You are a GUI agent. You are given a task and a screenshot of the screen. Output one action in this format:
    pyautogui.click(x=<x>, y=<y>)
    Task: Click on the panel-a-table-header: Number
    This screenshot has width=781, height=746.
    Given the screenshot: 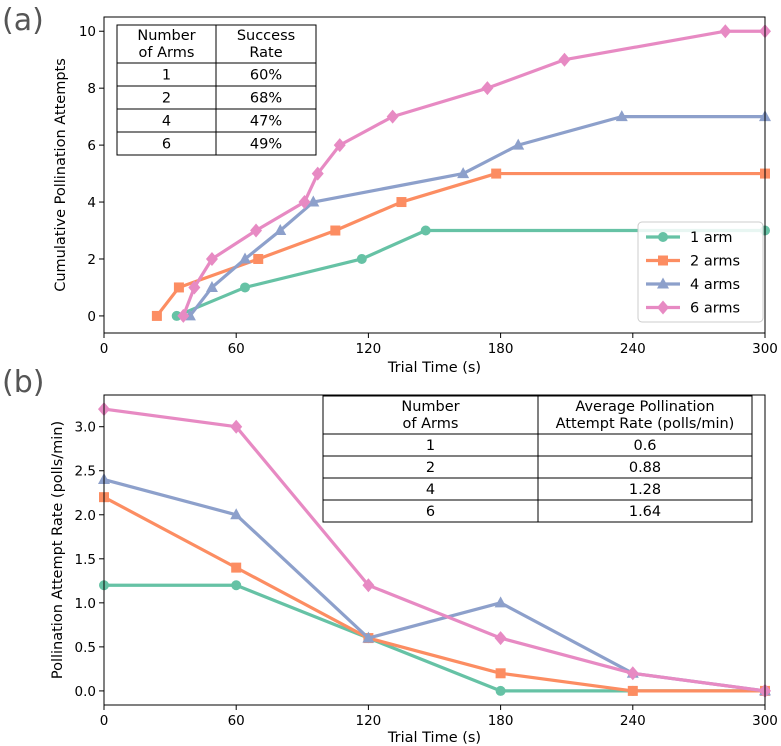 What is the action you would take?
    pyautogui.click(x=166, y=36)
    